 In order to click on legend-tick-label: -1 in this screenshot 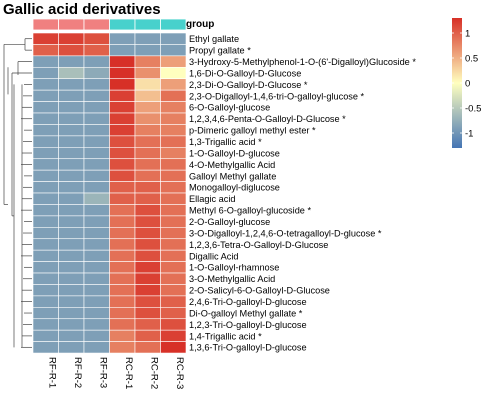, I will do `click(469, 134)`.